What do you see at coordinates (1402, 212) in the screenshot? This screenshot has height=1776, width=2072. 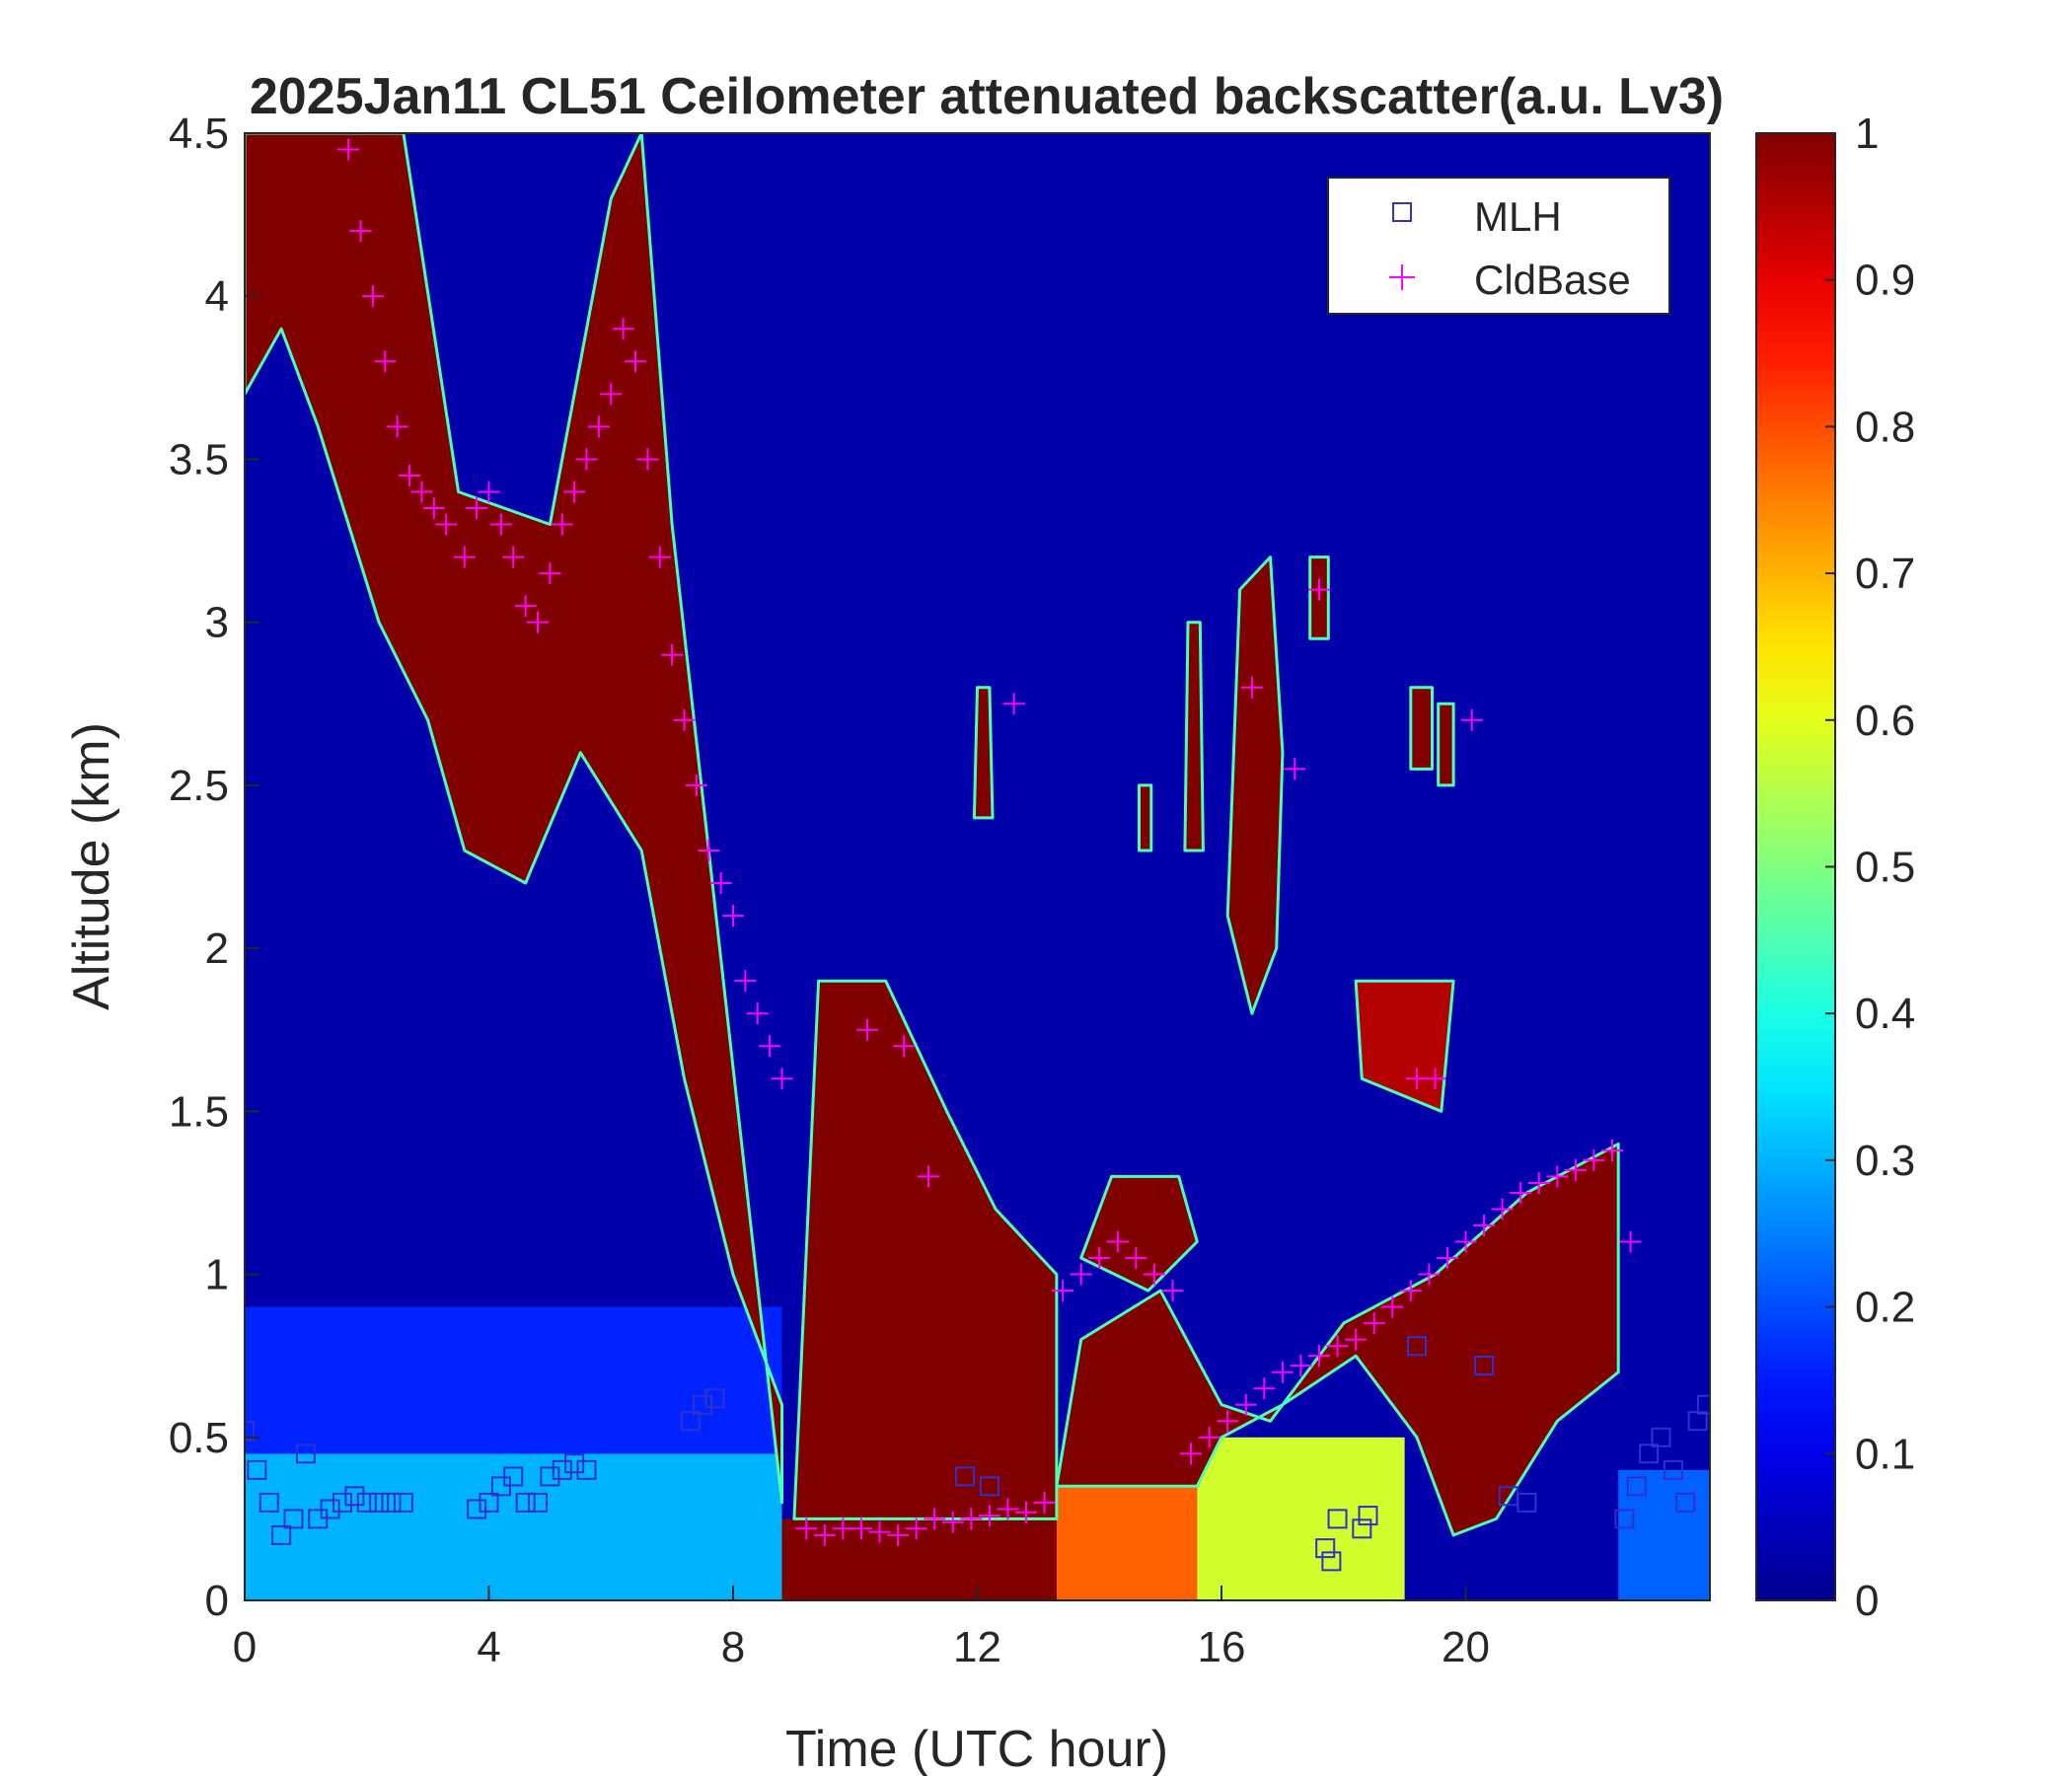 I see `legend-marker-mlh` at bounding box center [1402, 212].